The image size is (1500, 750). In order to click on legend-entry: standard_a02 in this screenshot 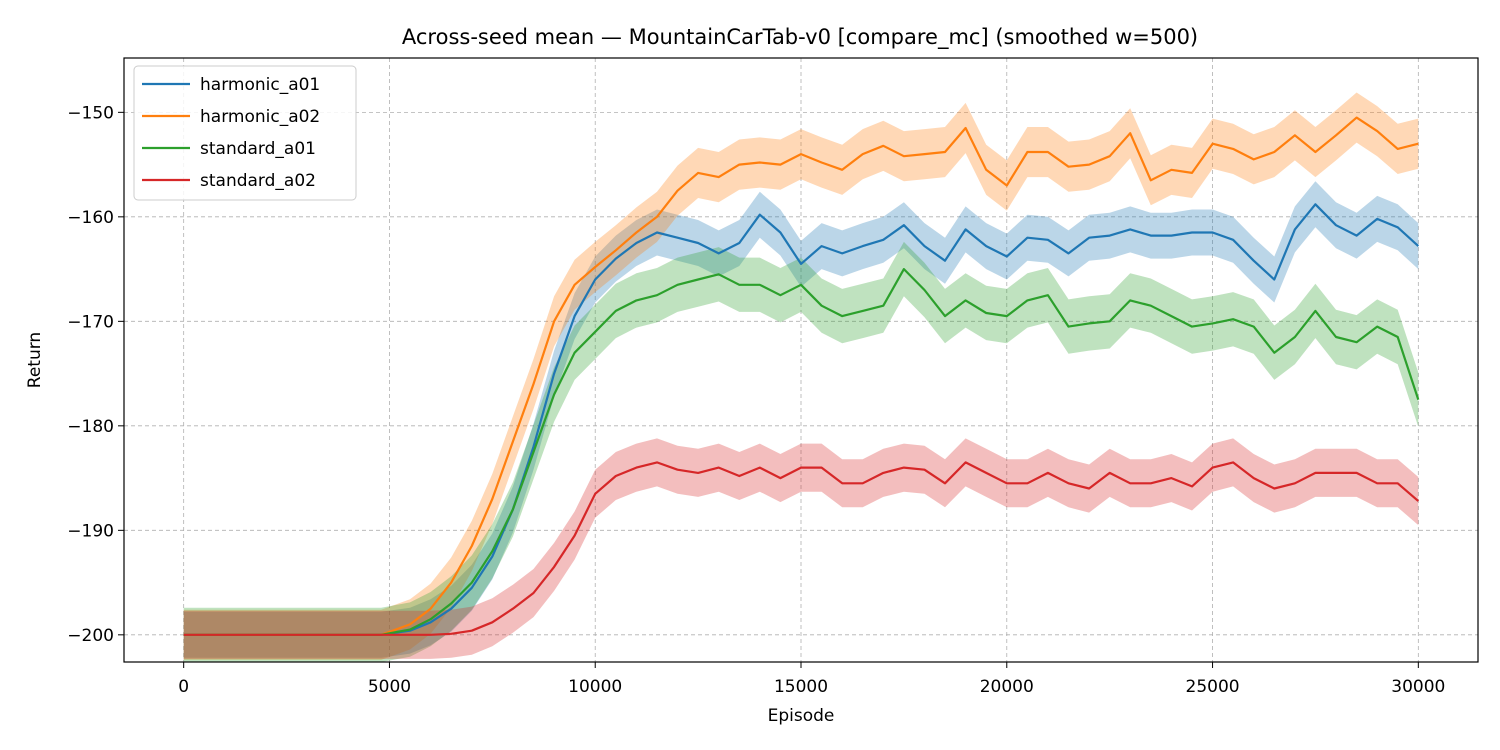, I will do `click(258, 181)`.